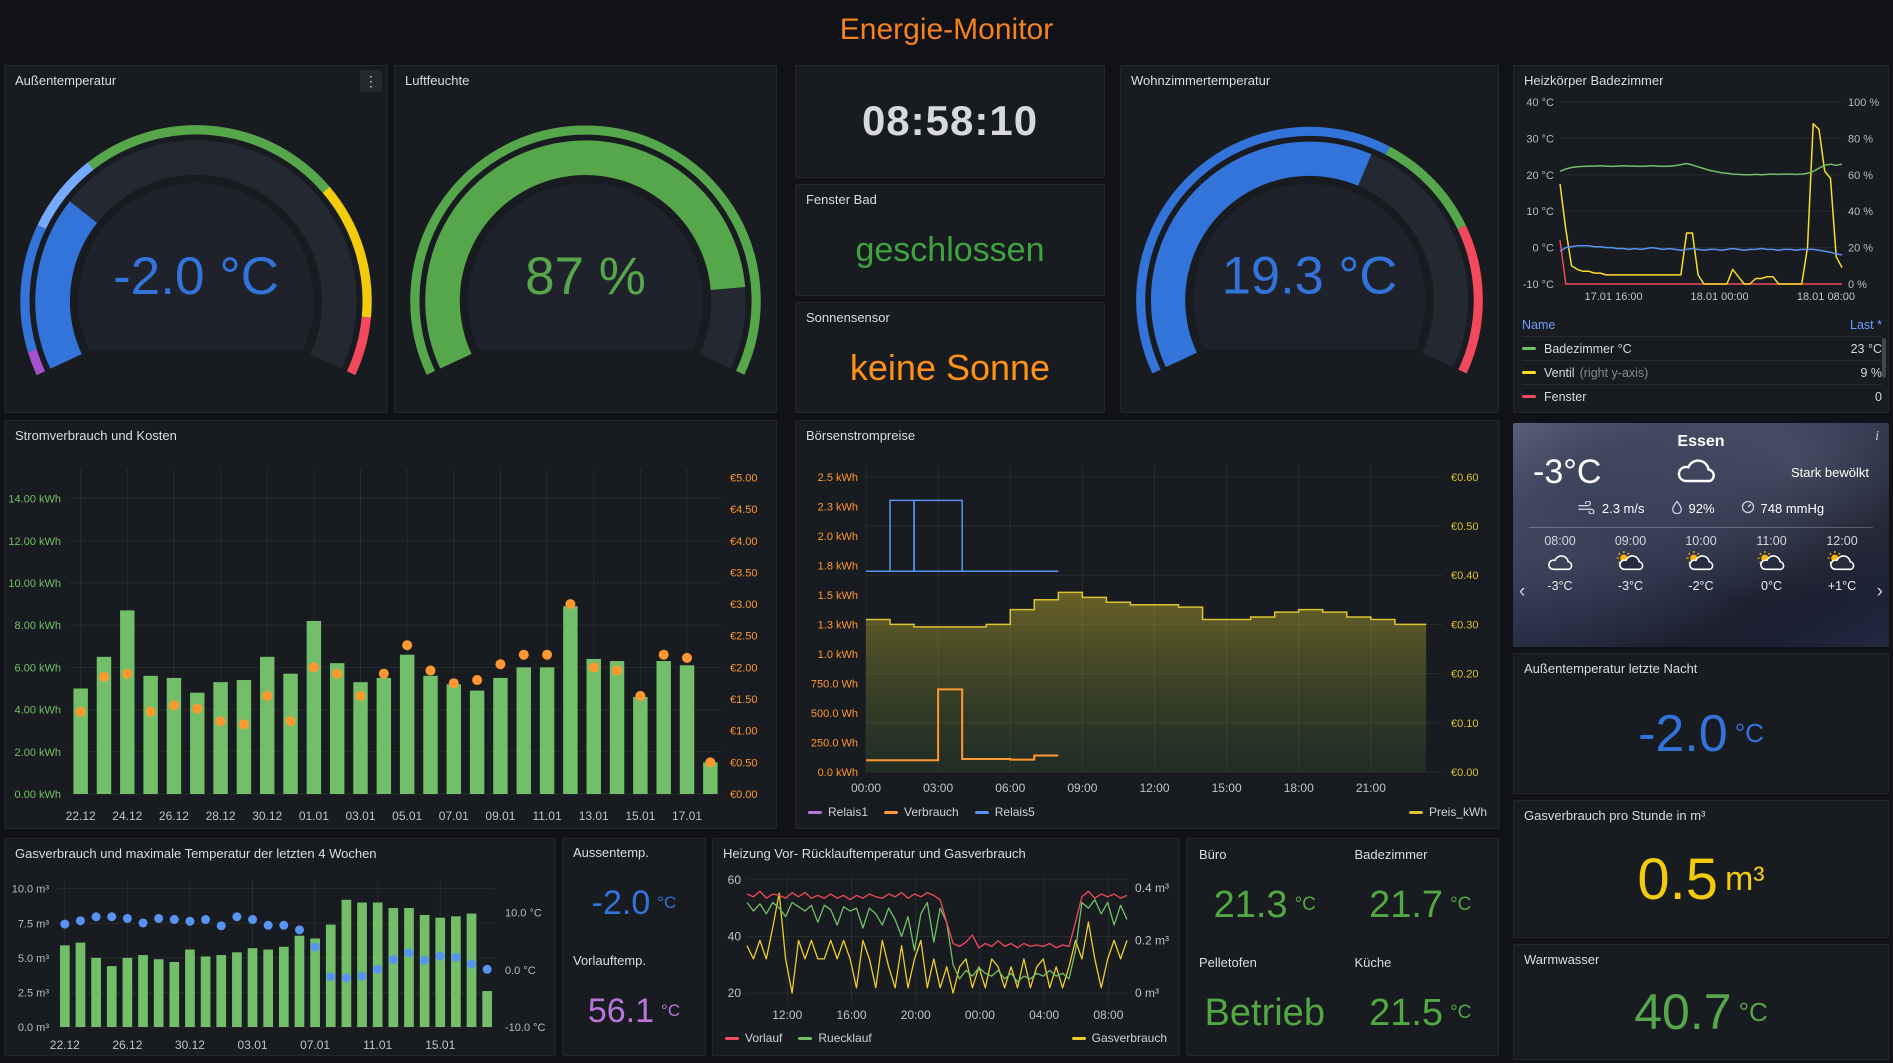 This screenshot has width=1893, height=1063. Describe the element at coordinates (921, 812) in the screenshot. I see `legend-item-verbrauch: Verbrauch` at that location.